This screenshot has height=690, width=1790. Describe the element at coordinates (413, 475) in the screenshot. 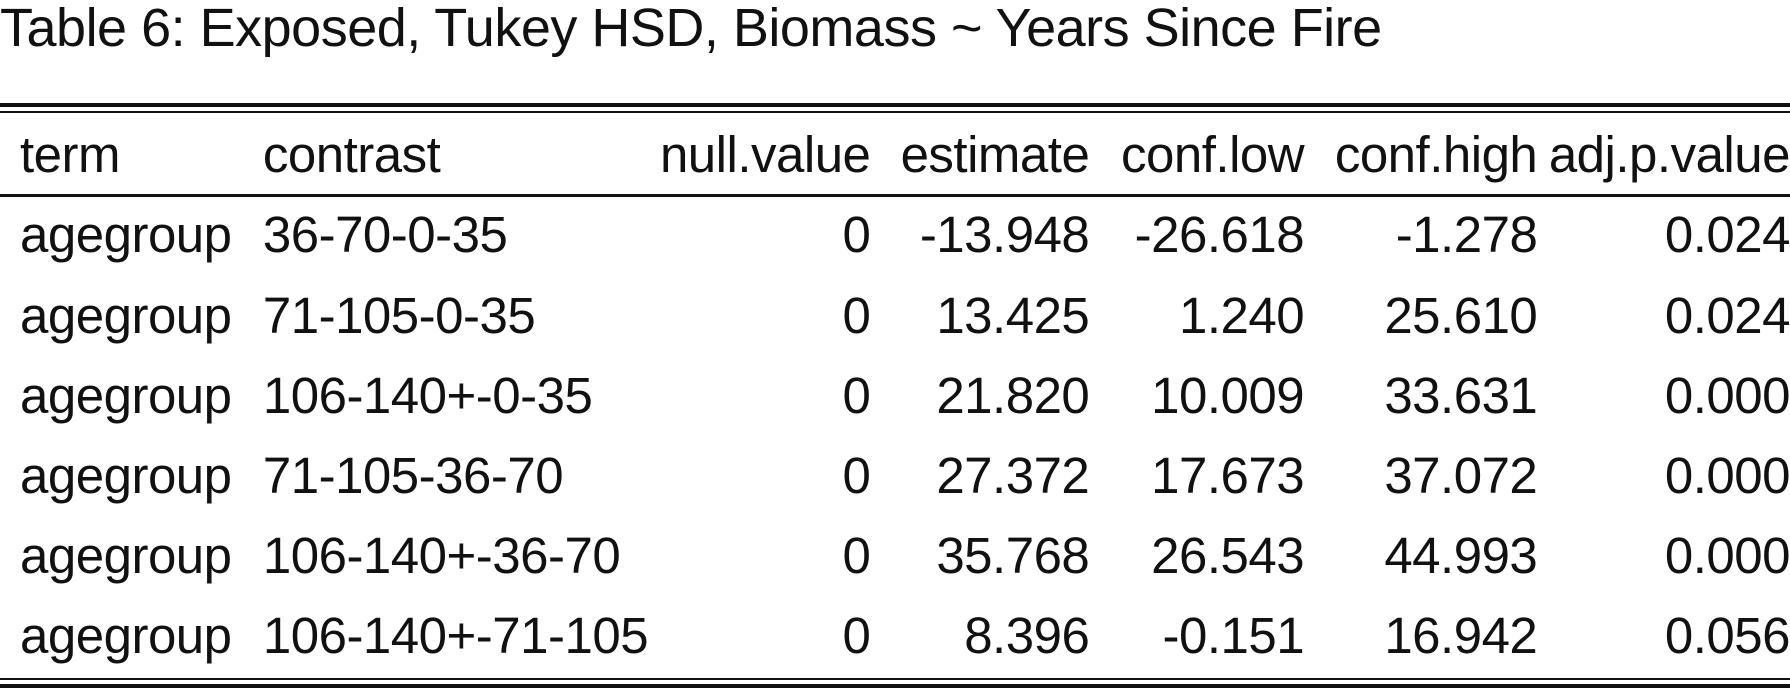

I see `cell-contrast: 71-105-36-70` at that location.